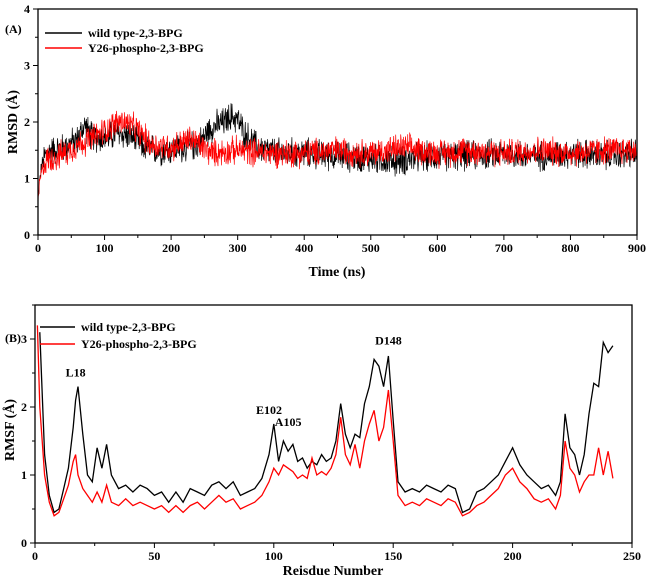 This screenshot has width=650, height=580. What do you see at coordinates (24, 339) in the screenshot?
I see `rmsf-y-tick-label: 3` at bounding box center [24, 339].